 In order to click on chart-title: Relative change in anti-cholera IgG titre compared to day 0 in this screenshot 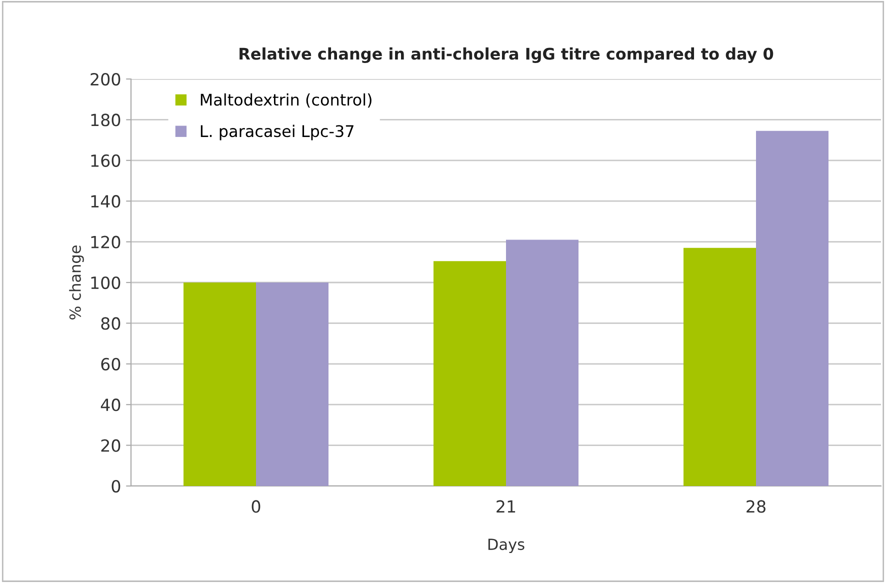, I will do `click(507, 55)`.